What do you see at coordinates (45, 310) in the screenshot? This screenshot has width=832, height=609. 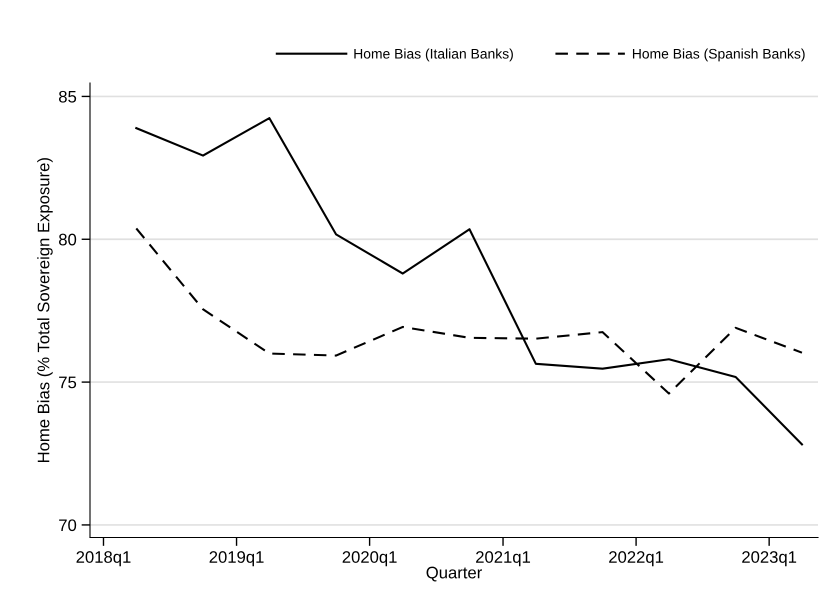 I see `y-axis-title: Home Bias (% Total Sovereign Exposure)` at bounding box center [45, 310].